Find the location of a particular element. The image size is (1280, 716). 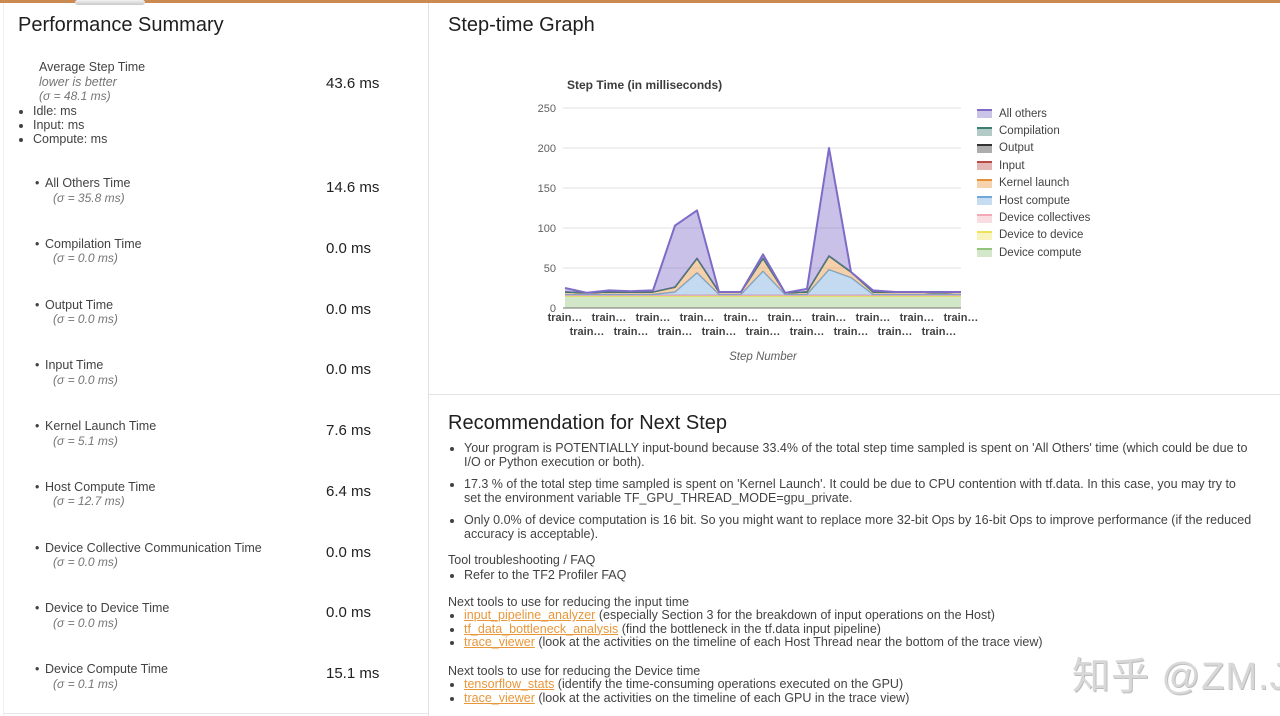

pane-divider is located at coordinates (428, 359).